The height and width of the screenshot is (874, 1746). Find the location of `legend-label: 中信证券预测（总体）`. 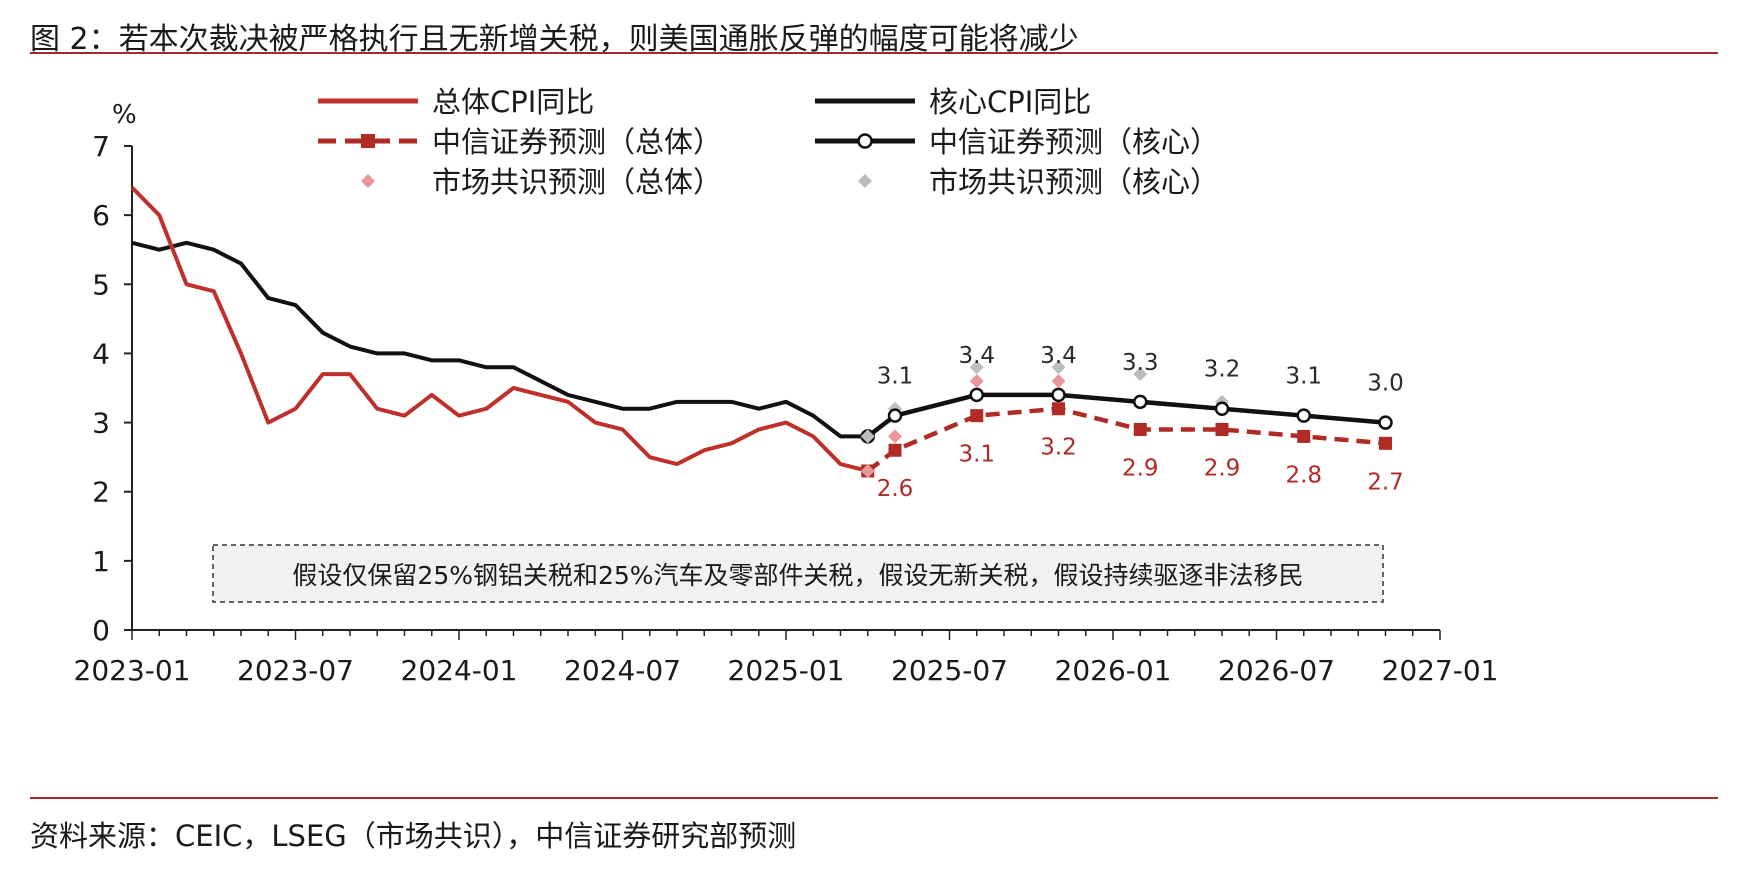

legend-label: 中信证券预测（总体） is located at coordinates (577, 142).